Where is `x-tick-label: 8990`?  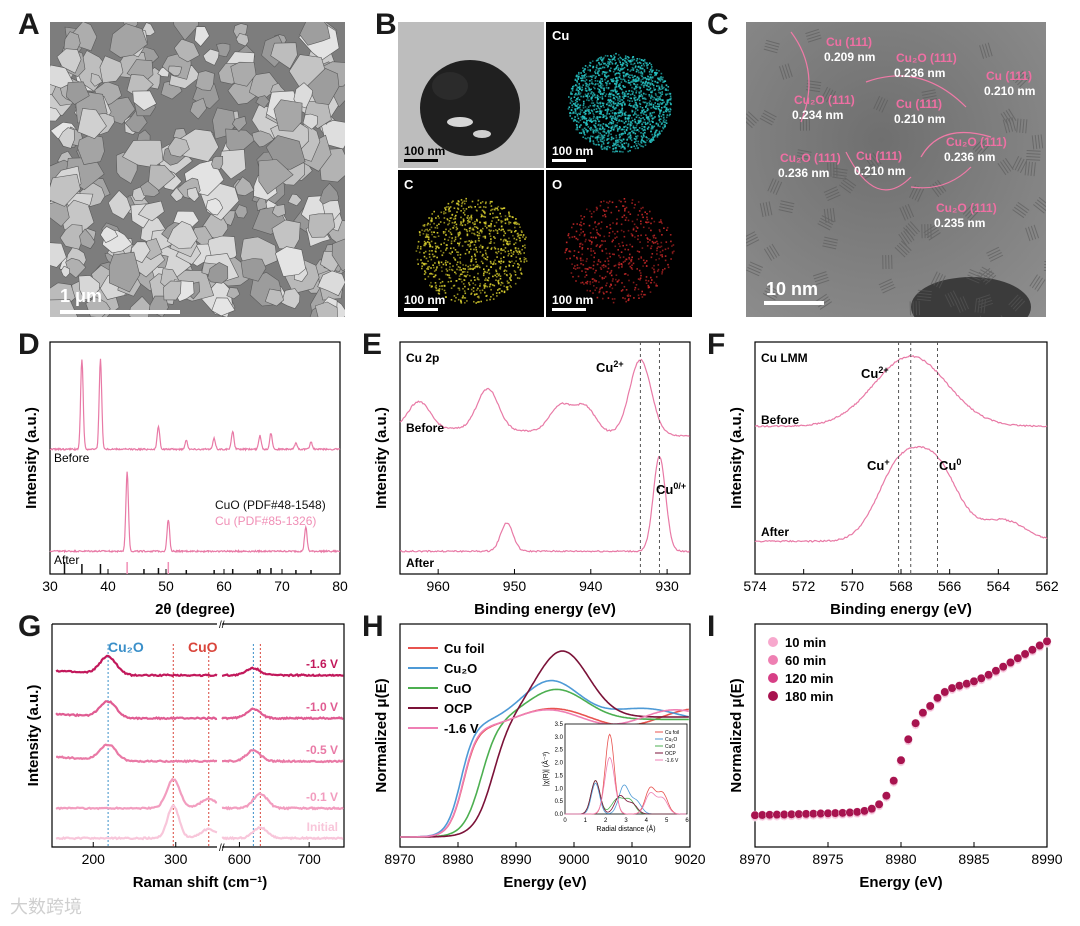
x-tick-label: 8990 is located at coordinates (515, 859).